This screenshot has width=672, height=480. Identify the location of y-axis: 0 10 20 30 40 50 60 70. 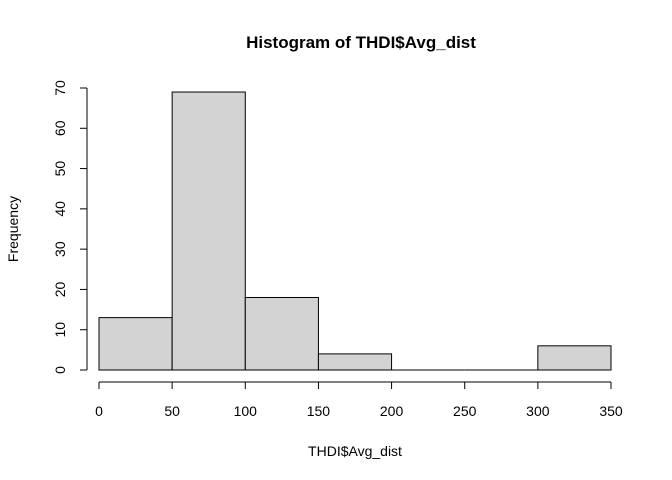
(70, 227).